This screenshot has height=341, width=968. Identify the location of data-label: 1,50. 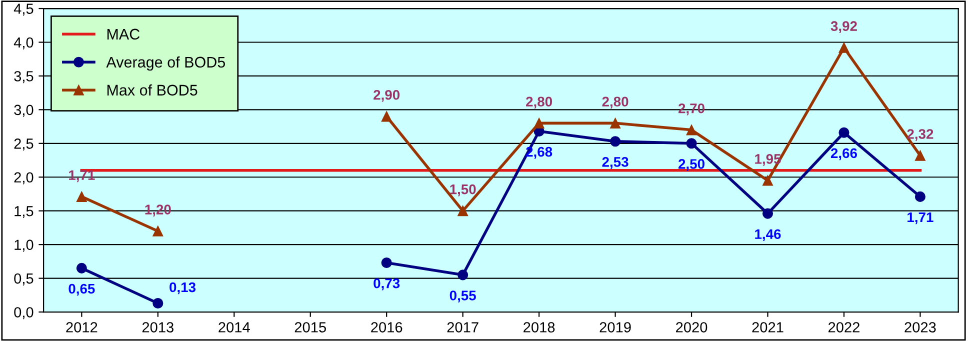
(463, 190).